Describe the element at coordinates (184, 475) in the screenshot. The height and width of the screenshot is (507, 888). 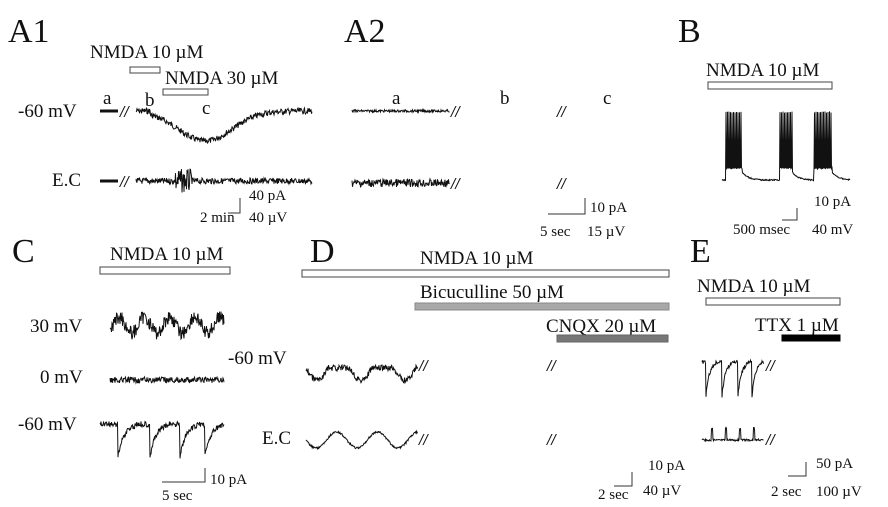
I see `c-scale-bar` at that location.